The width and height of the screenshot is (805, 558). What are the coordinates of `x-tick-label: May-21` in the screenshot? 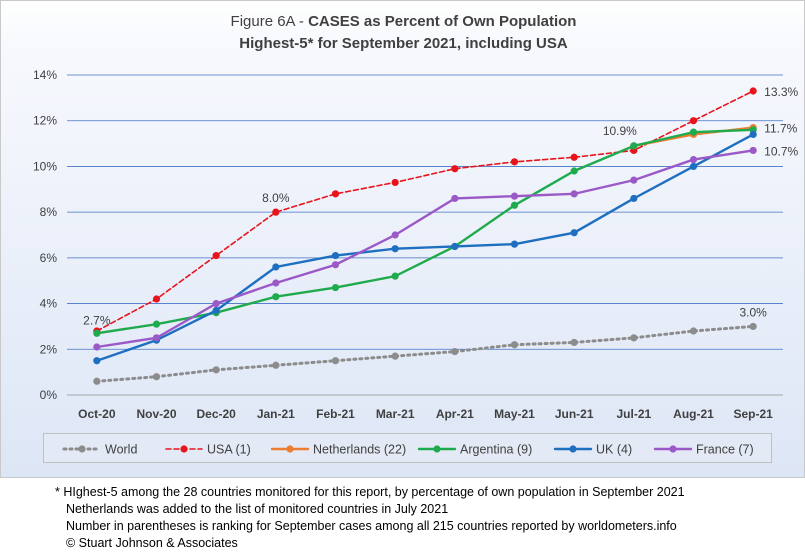 It's located at (514, 414).